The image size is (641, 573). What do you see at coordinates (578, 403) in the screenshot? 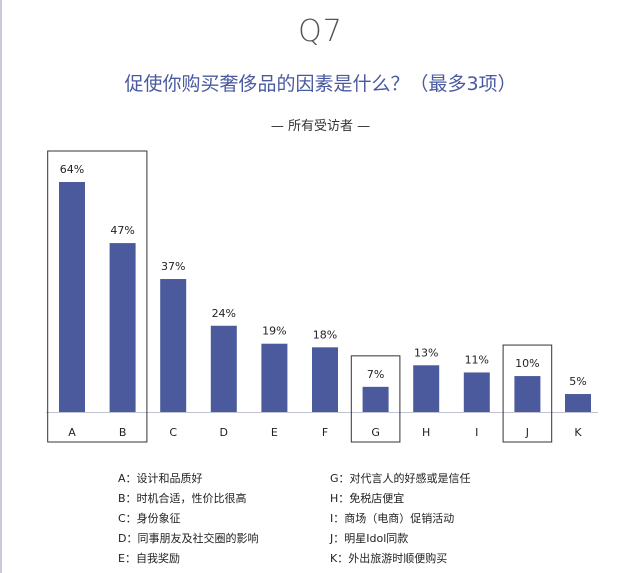
I see `bar-k` at bounding box center [578, 403].